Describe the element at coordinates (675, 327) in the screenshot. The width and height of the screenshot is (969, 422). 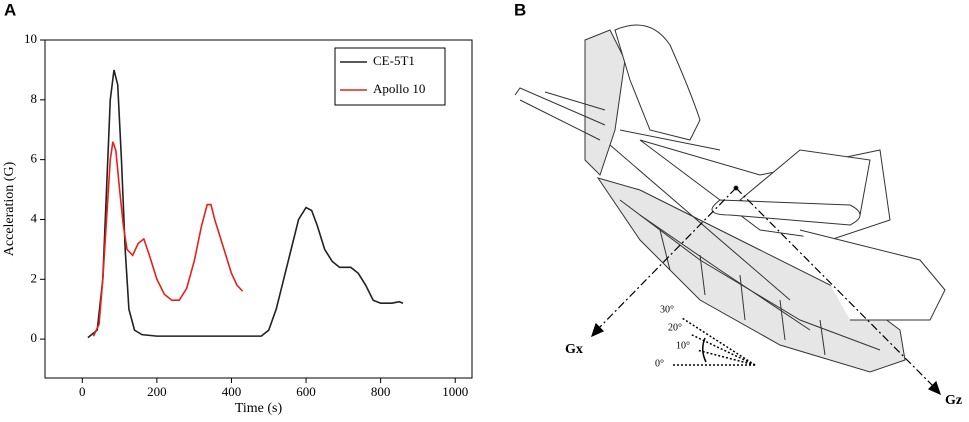
I see `angle-label: 20°` at that location.